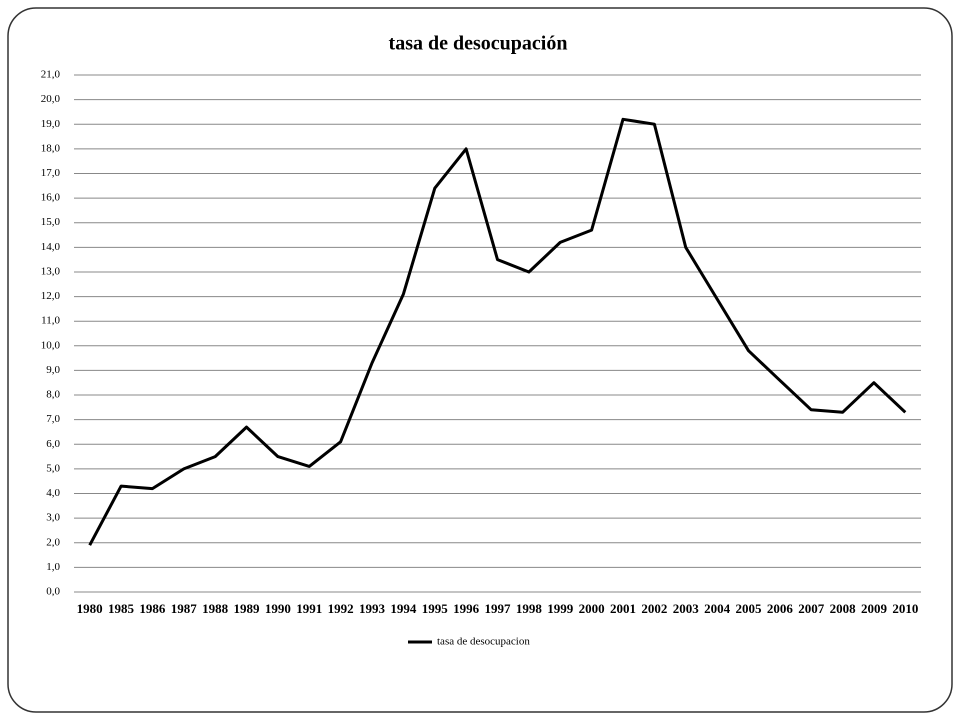  I want to click on y-tick-label: 8,0, so click(53, 395).